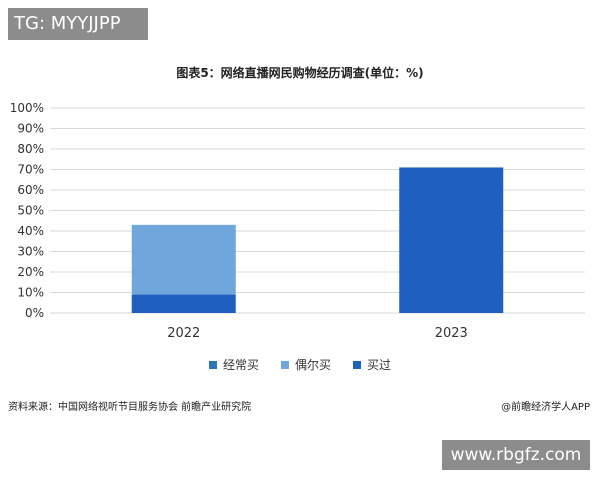 This screenshot has height=480, width=600. I want to click on y-tick-label: 50%, so click(30, 211).